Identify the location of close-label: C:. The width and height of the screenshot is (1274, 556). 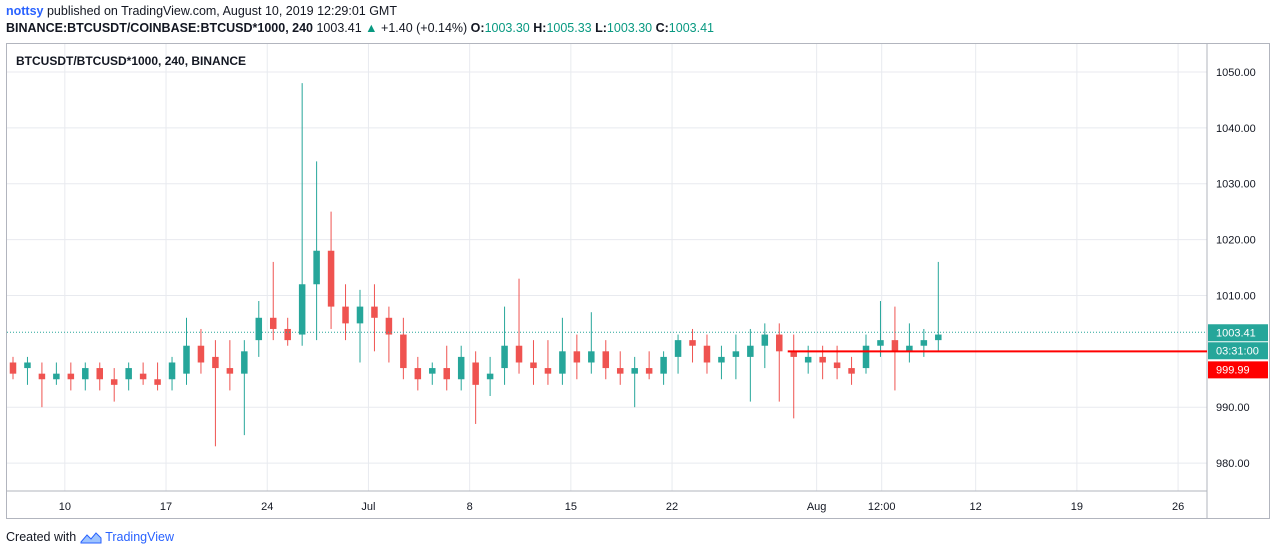
(662, 28).